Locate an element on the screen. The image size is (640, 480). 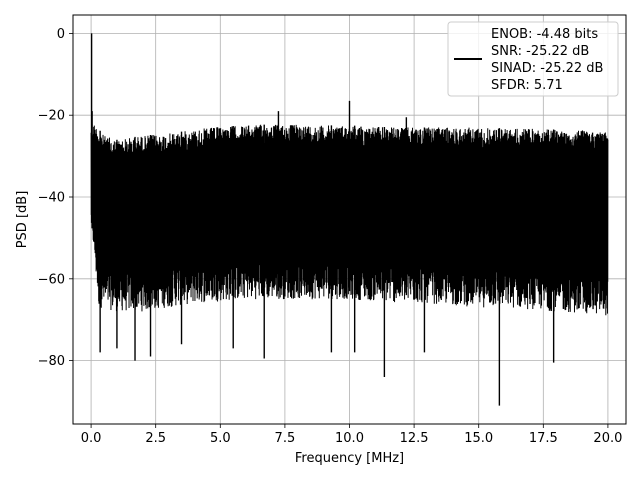
y-axis-label: PSD [dB] is located at coordinates (22, 220).